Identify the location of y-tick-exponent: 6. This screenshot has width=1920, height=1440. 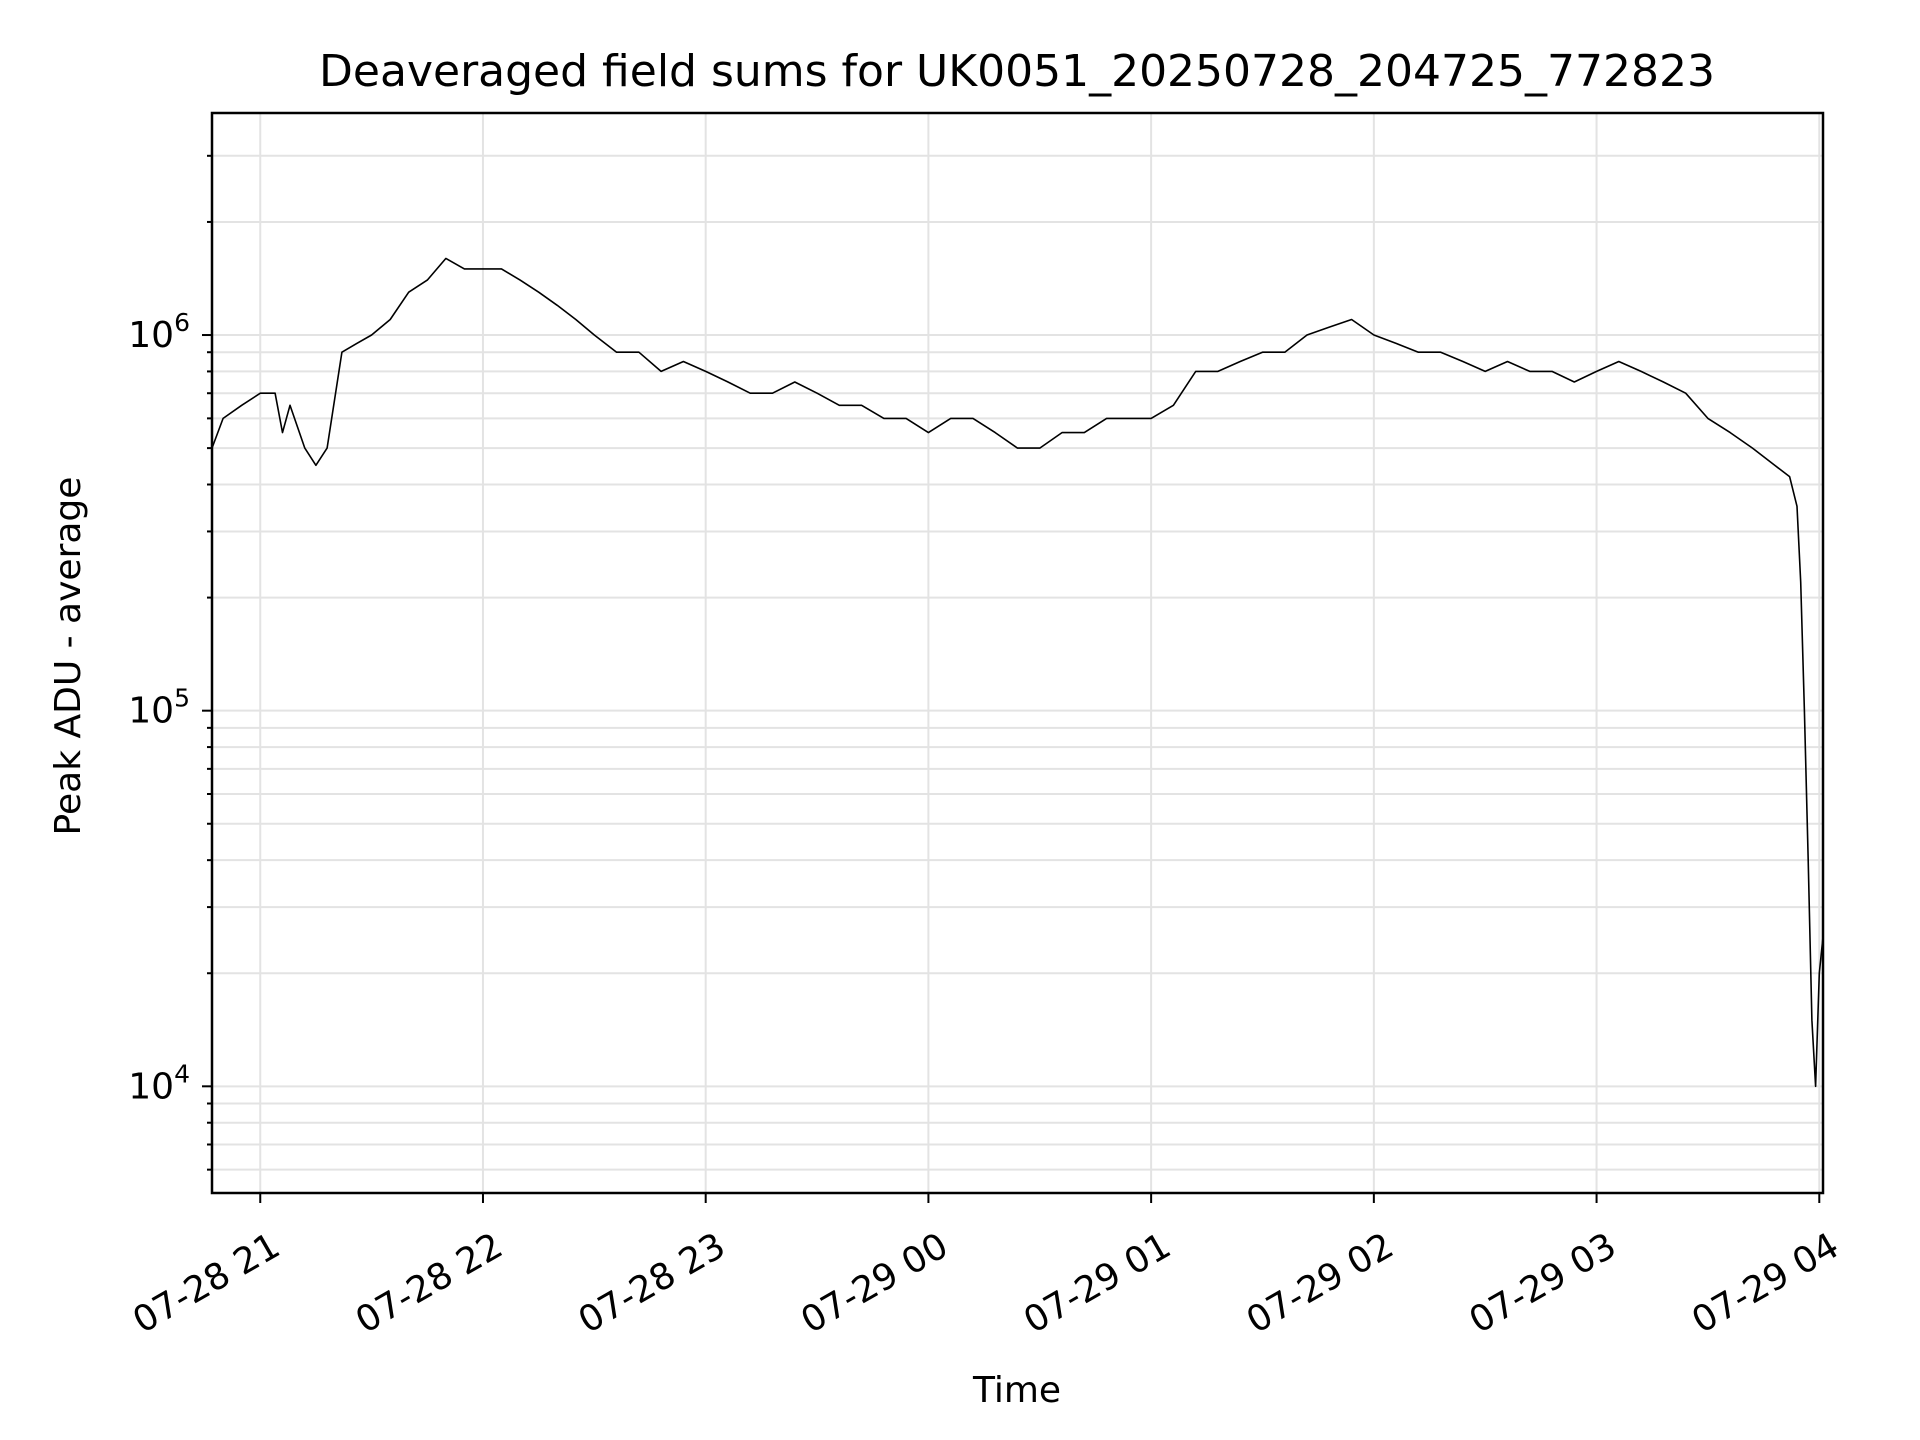
(182, 322).